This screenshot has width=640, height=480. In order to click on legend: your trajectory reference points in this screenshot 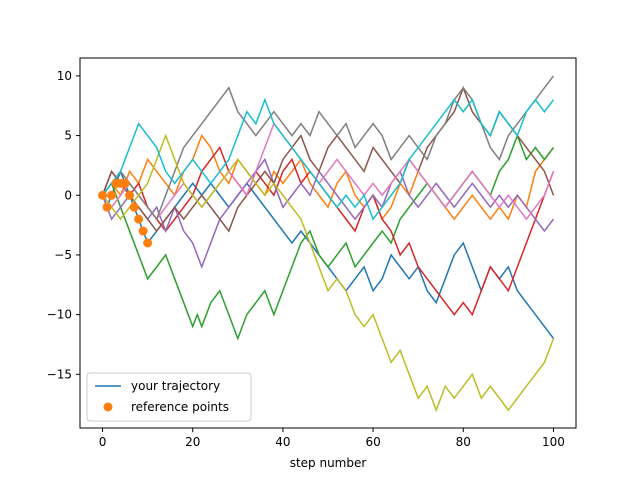, I will do `click(169, 397)`.